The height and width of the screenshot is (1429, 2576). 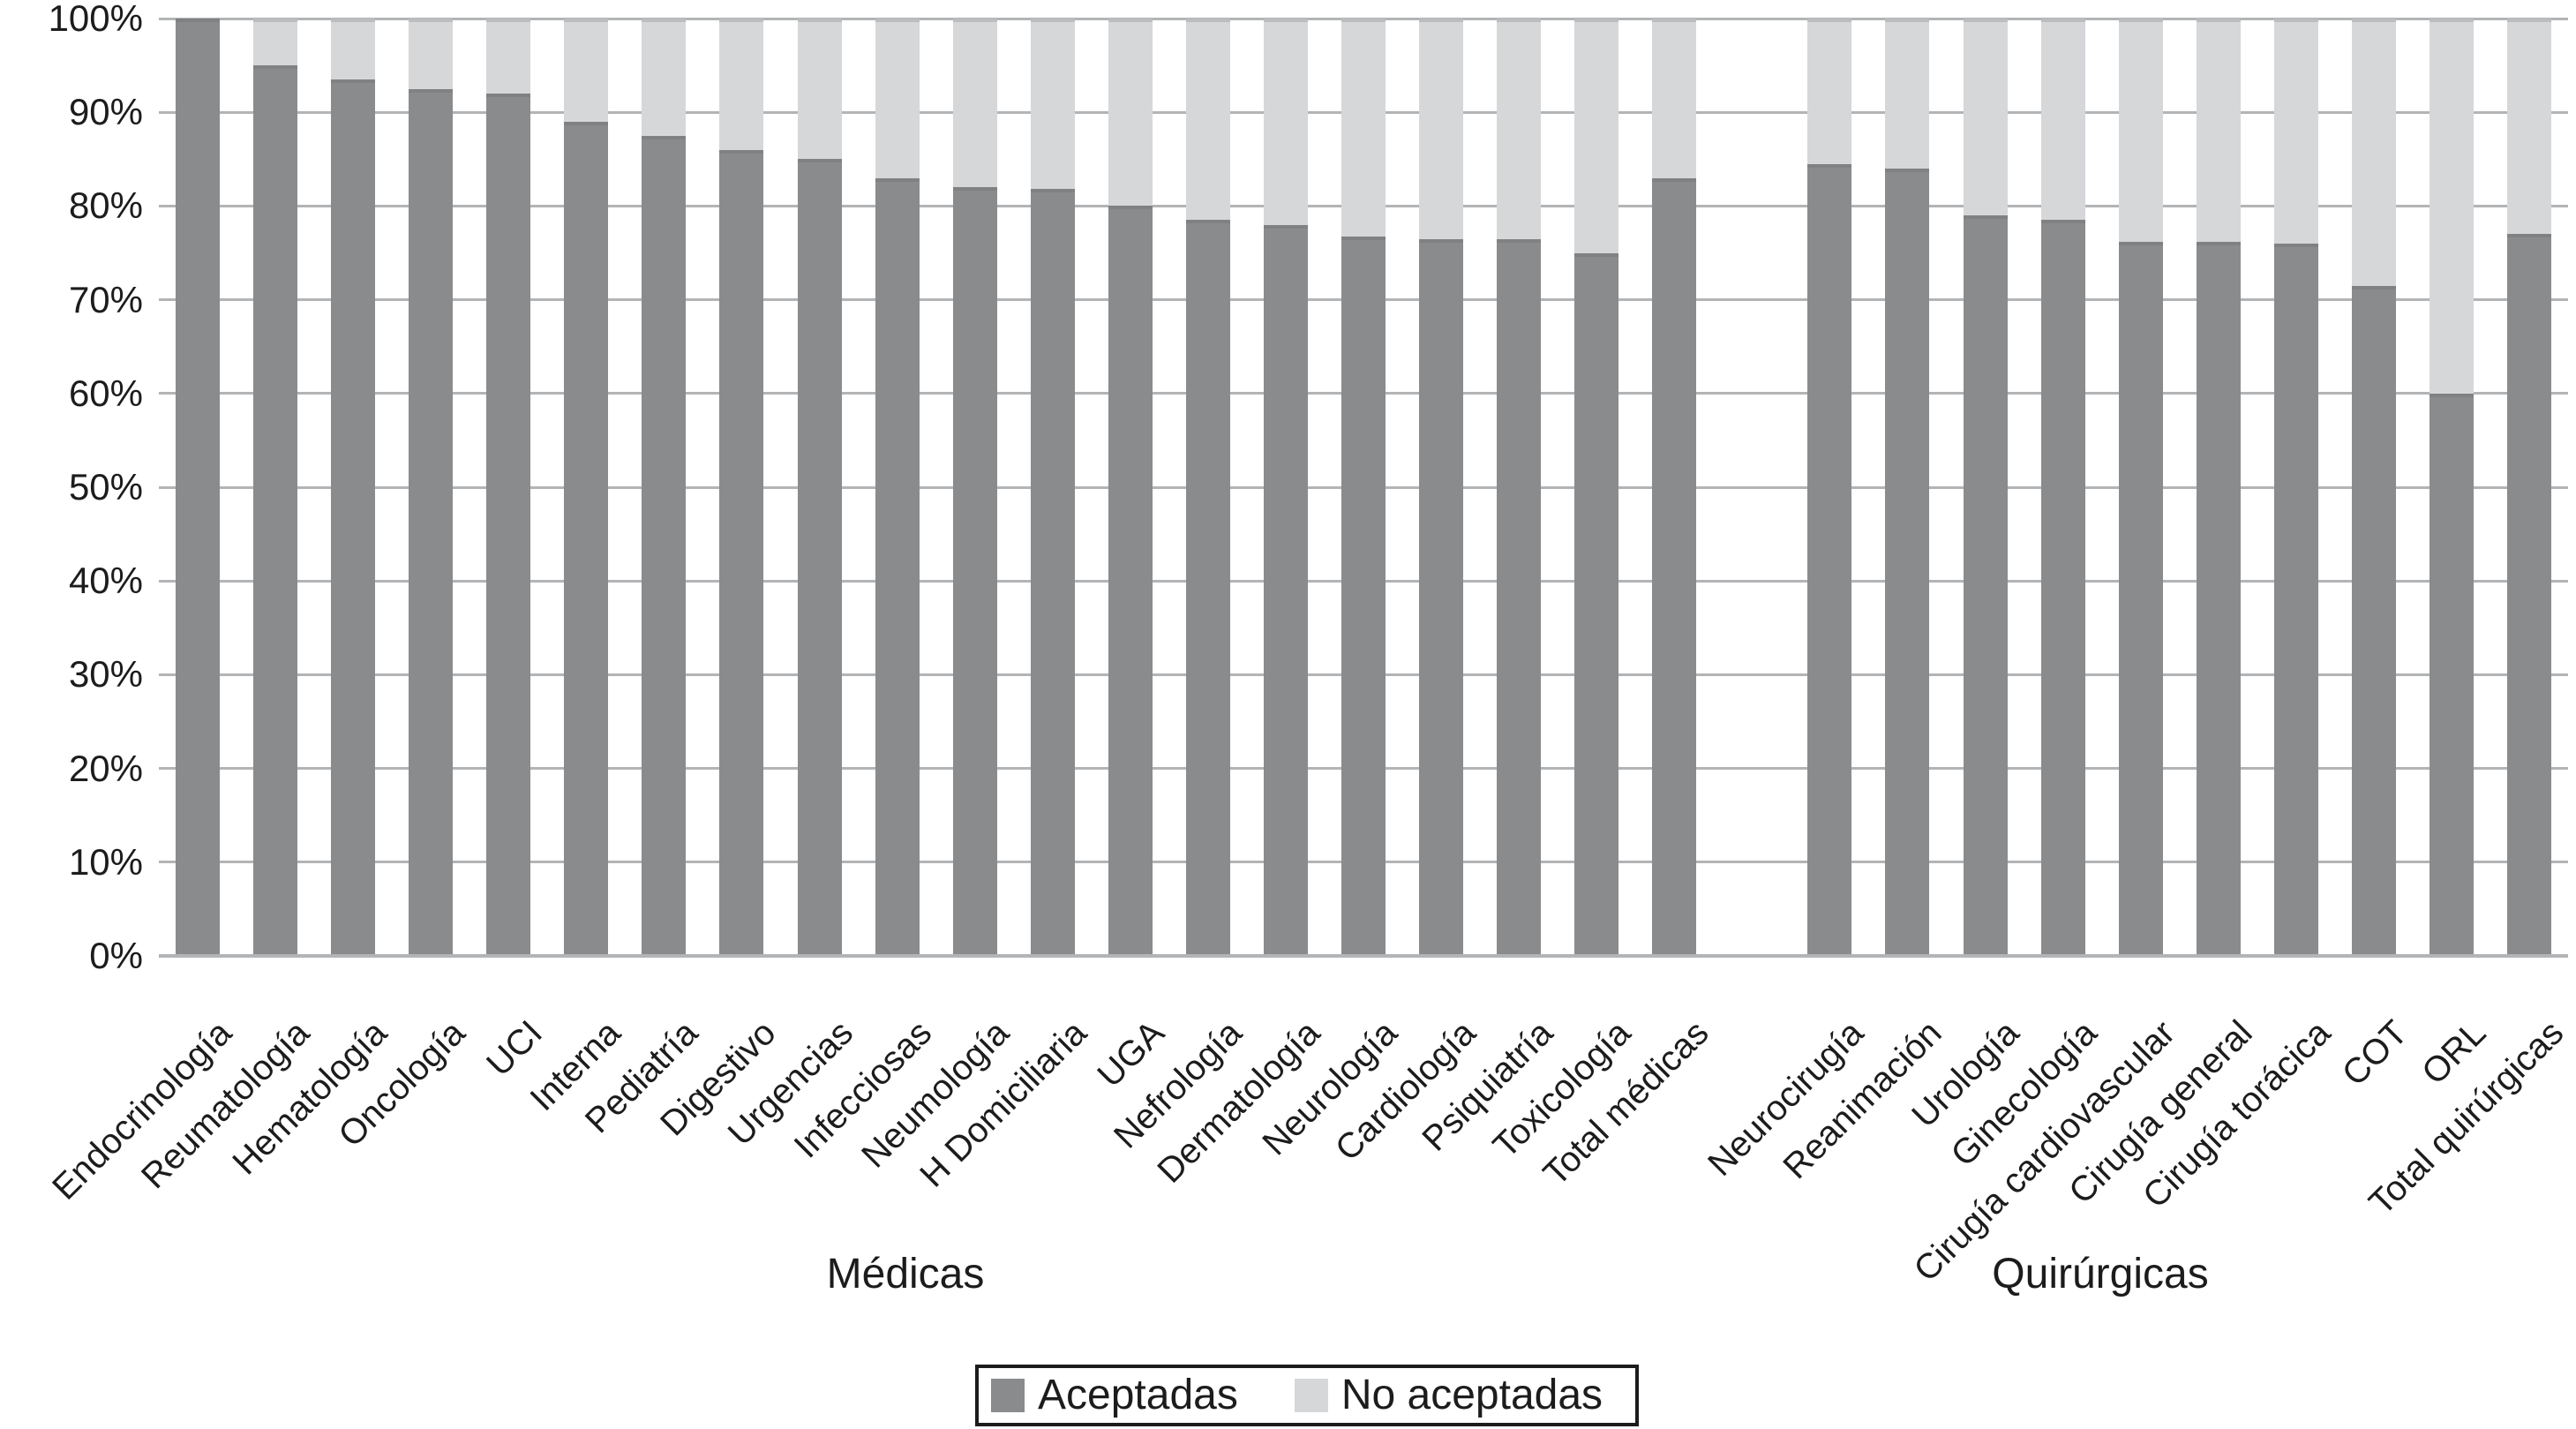 I want to click on x-axis-label: Total quirúrgicas, so click(x=2467, y=1118).